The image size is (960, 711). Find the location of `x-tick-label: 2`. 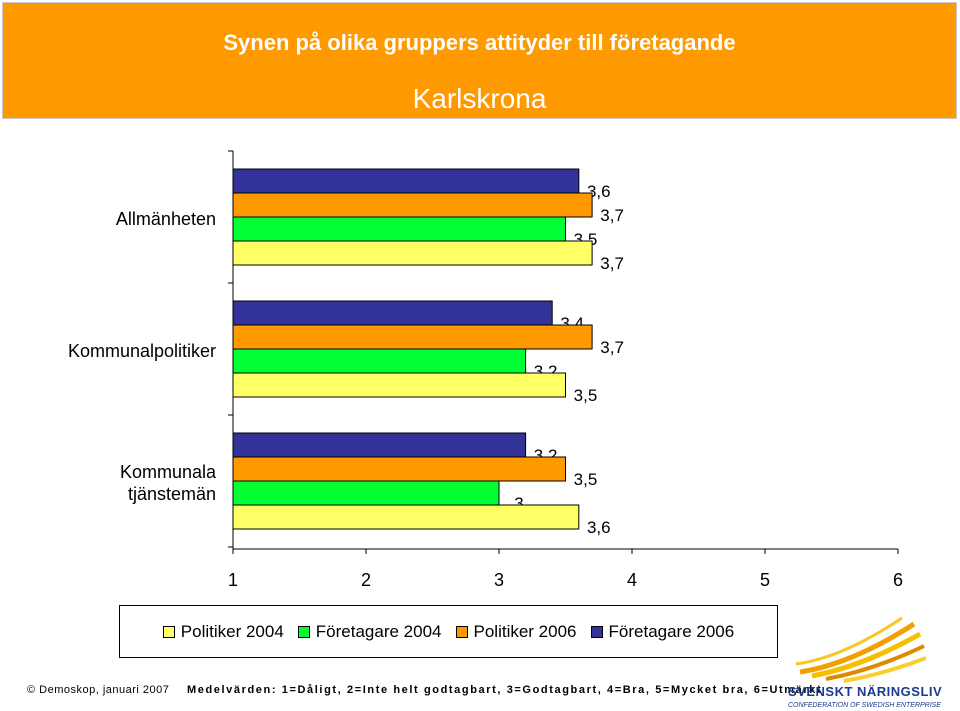

x-tick-label: 2 is located at coordinates (366, 580).